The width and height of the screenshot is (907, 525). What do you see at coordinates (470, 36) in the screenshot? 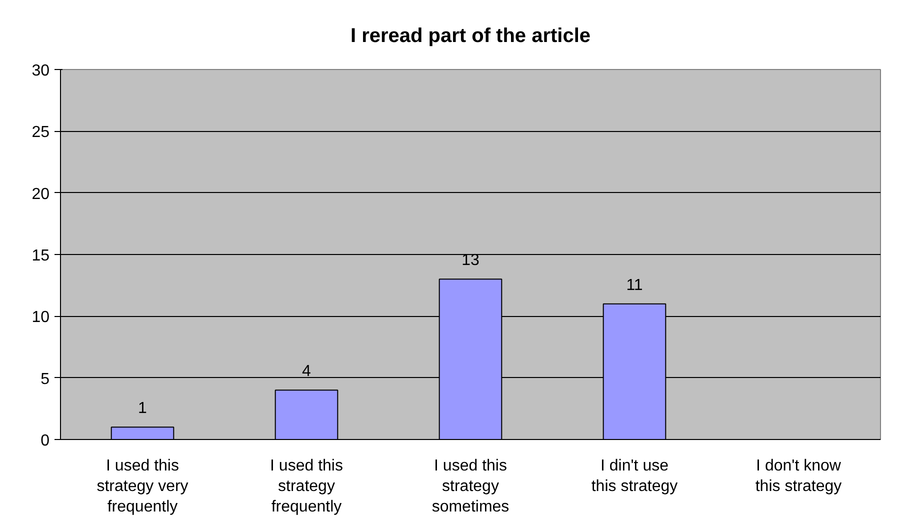
I see `chart-title: I reread part of the article` at bounding box center [470, 36].